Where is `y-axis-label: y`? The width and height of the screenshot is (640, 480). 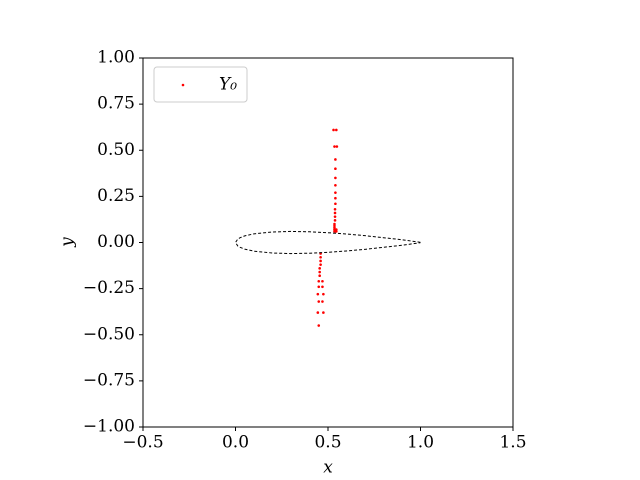 y-axis-label: y is located at coordinates (68, 242).